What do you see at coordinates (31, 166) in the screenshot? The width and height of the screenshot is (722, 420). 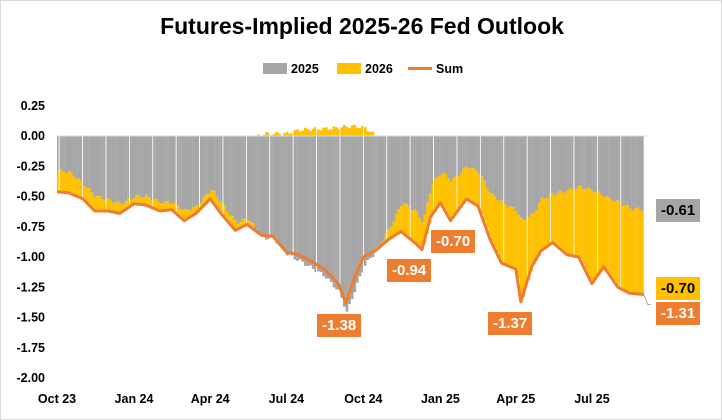 I see `y-tick-label: -0.25` at bounding box center [31, 166].